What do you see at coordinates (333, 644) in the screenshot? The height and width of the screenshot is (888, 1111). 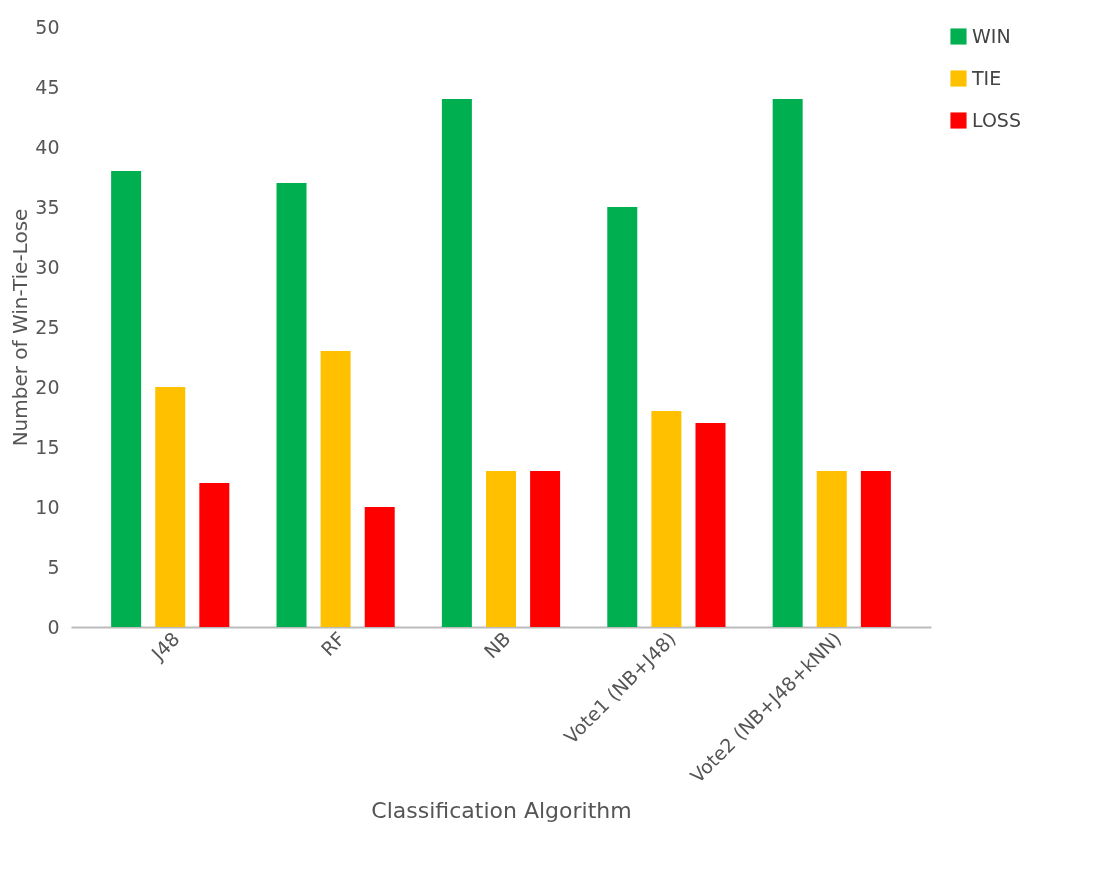 I see `x-tick-label: RF` at bounding box center [333, 644].